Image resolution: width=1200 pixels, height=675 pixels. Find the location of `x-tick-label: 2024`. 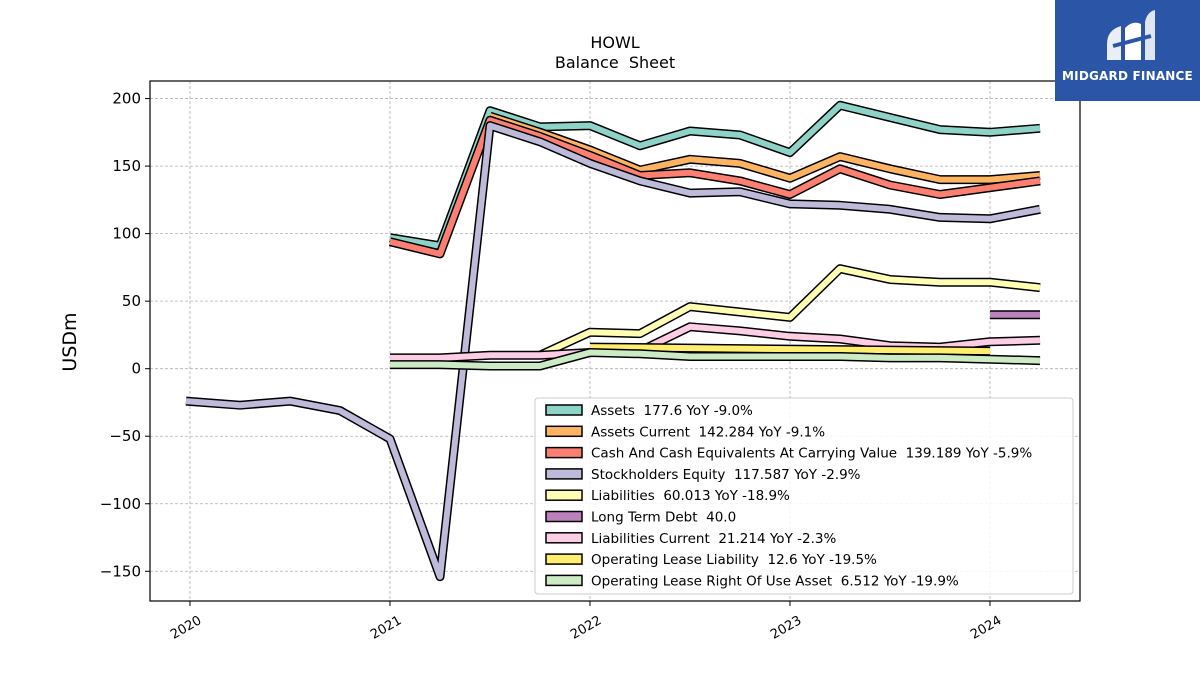

x-tick-label: 2024 is located at coordinates (986, 628).